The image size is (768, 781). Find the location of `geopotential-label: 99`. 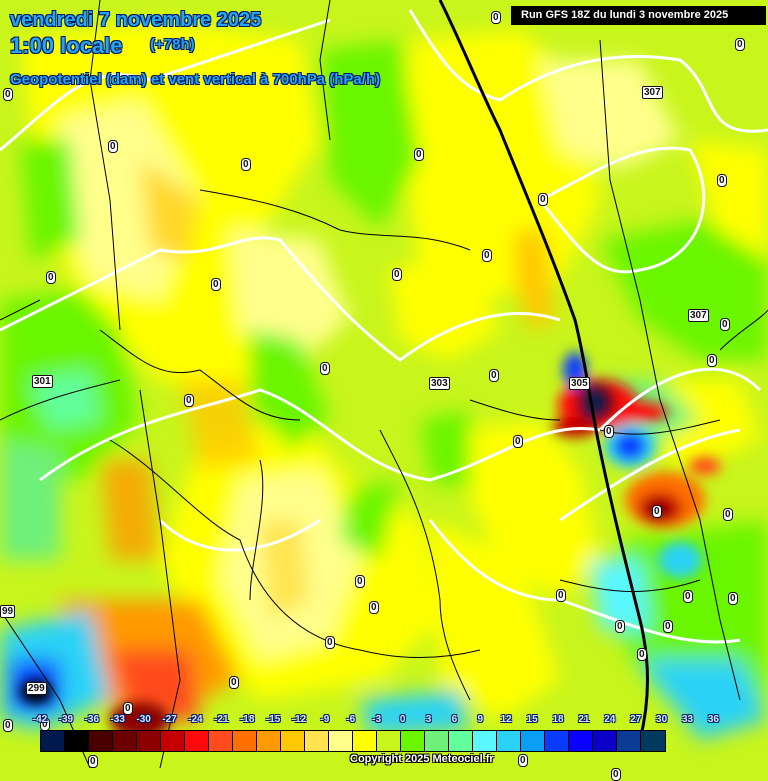

geopotential-label: 99 is located at coordinates (8, 611).